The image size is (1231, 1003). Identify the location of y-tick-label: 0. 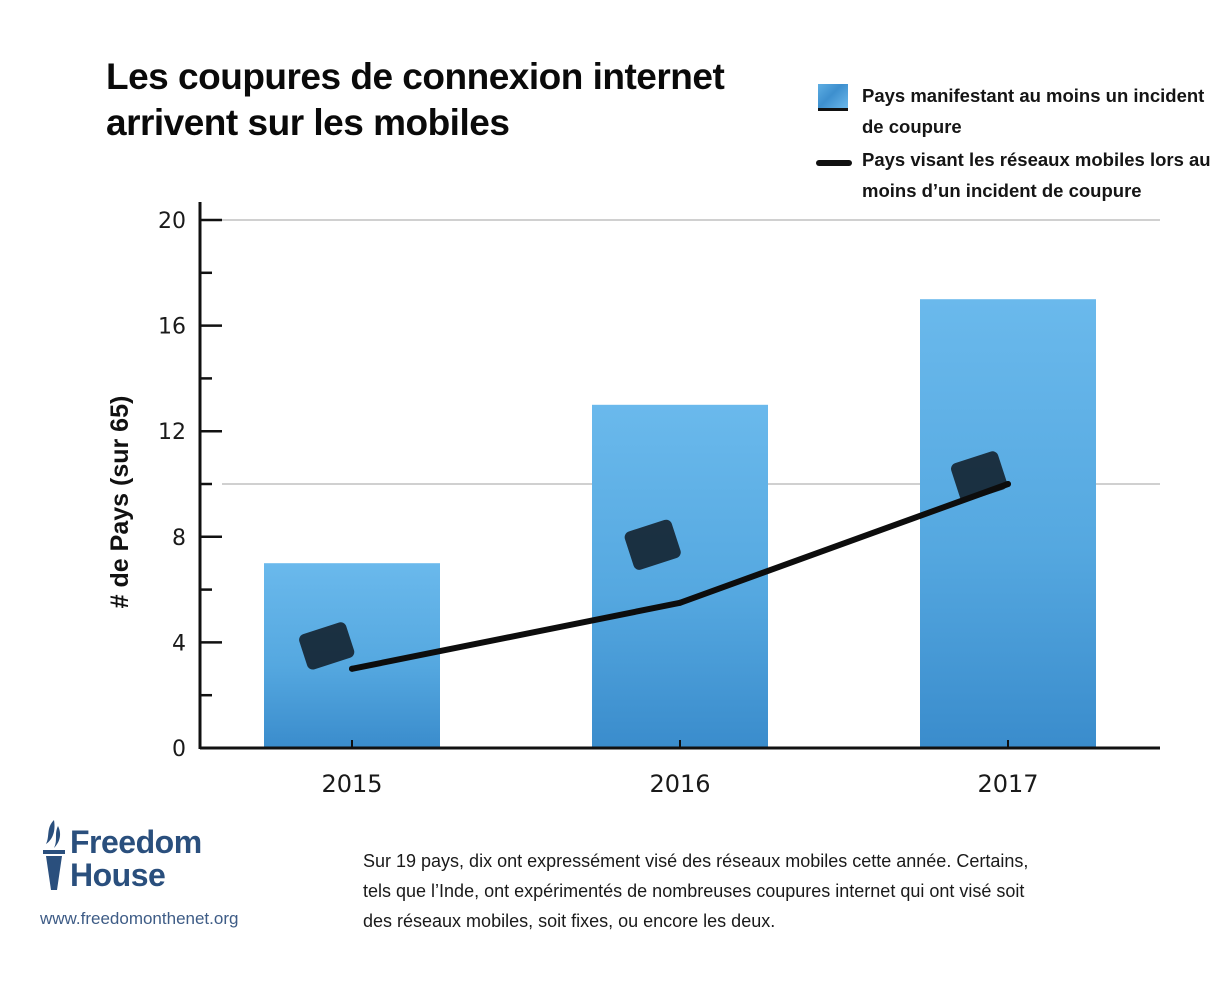
(179, 749).